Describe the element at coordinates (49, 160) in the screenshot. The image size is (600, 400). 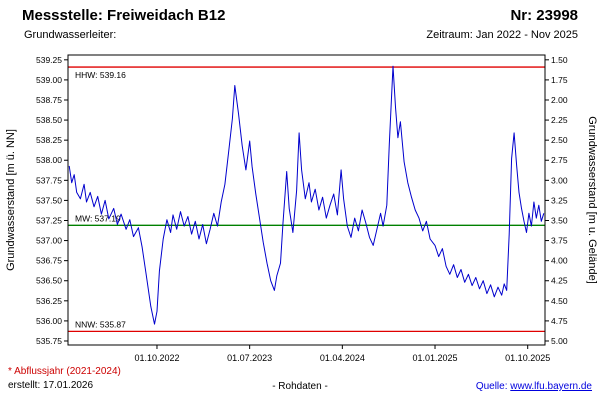
I see `y-left-tick-label: 538.00` at that location.